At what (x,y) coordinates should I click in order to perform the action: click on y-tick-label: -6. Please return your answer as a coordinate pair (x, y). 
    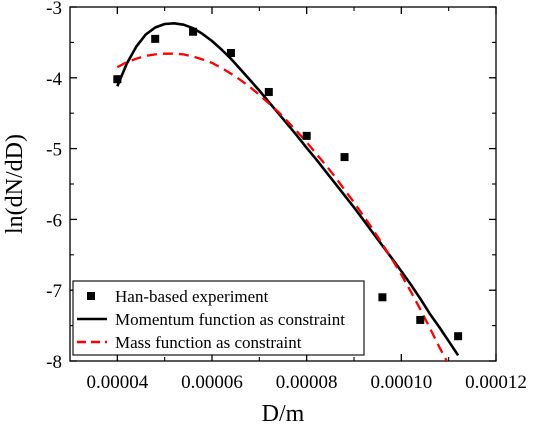
    Looking at the image, I should click on (54, 220).